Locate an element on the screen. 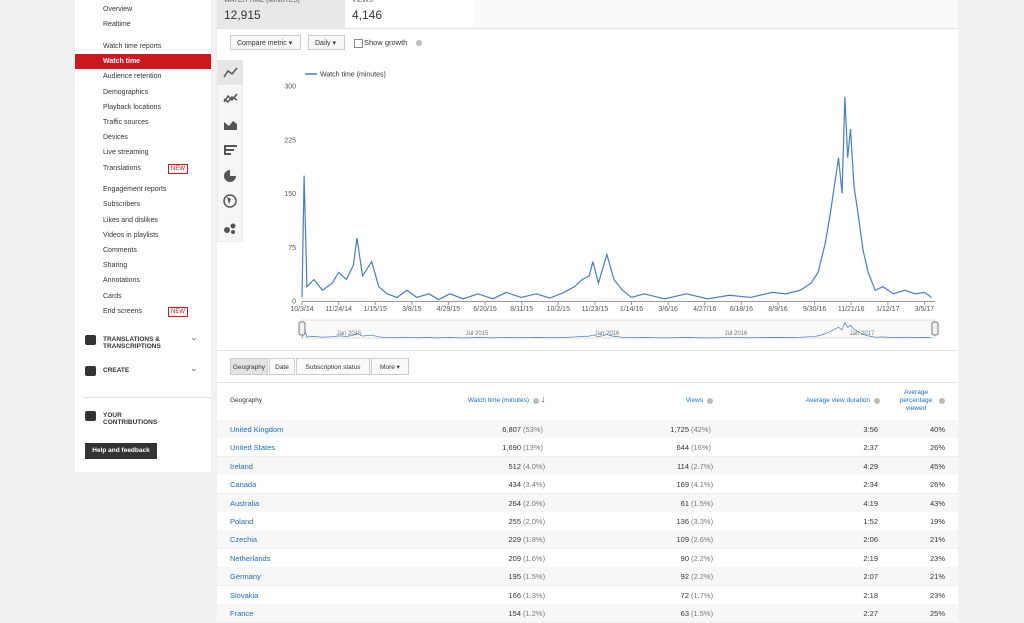  country: Poland is located at coordinates (242, 521).